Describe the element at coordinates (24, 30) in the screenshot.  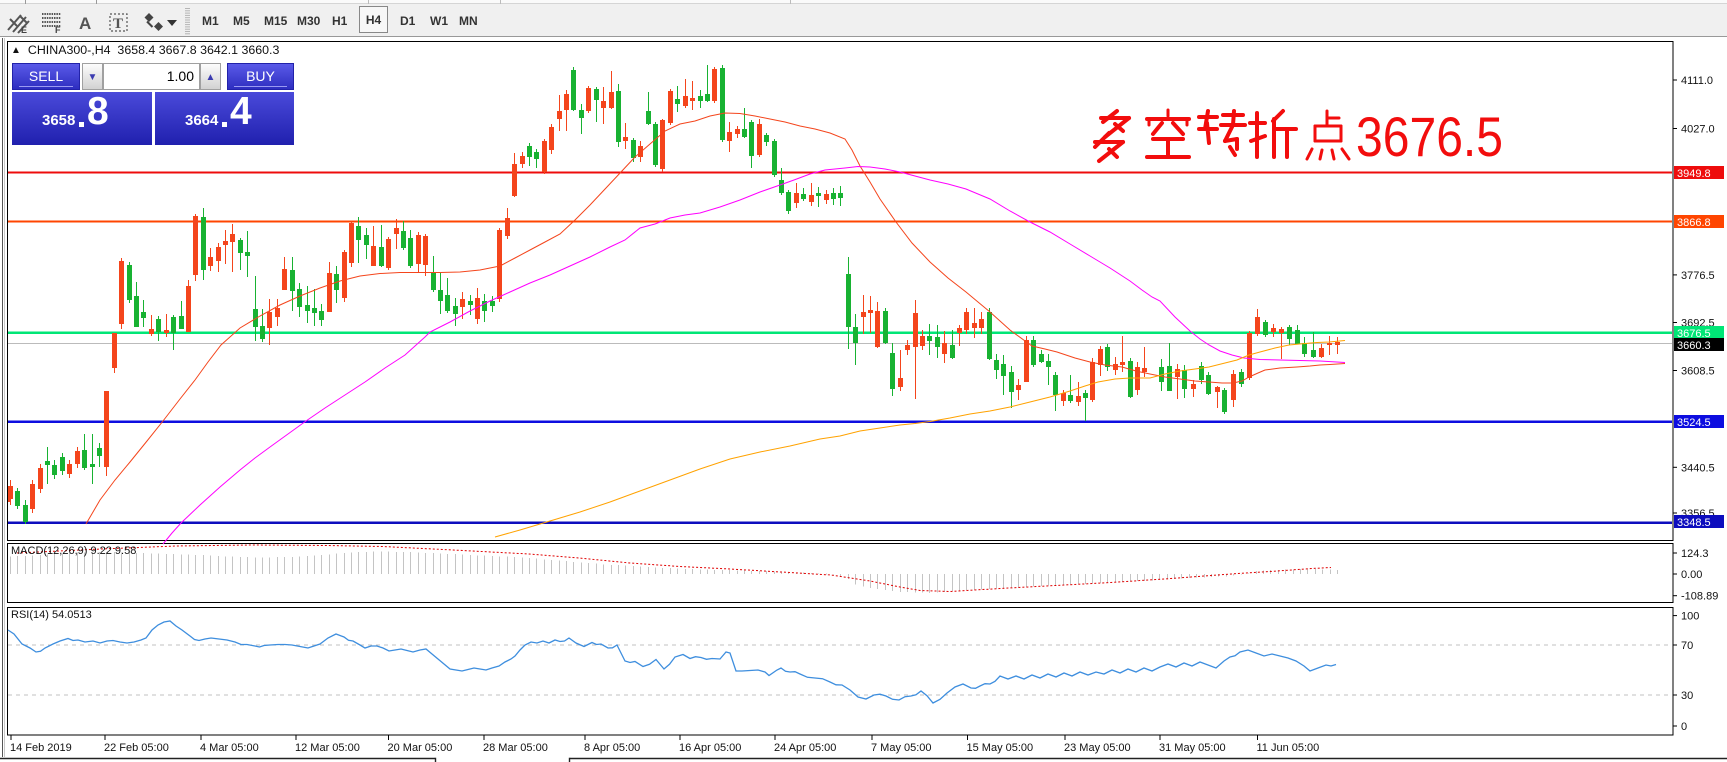
I see `svg-text: E` at that location.